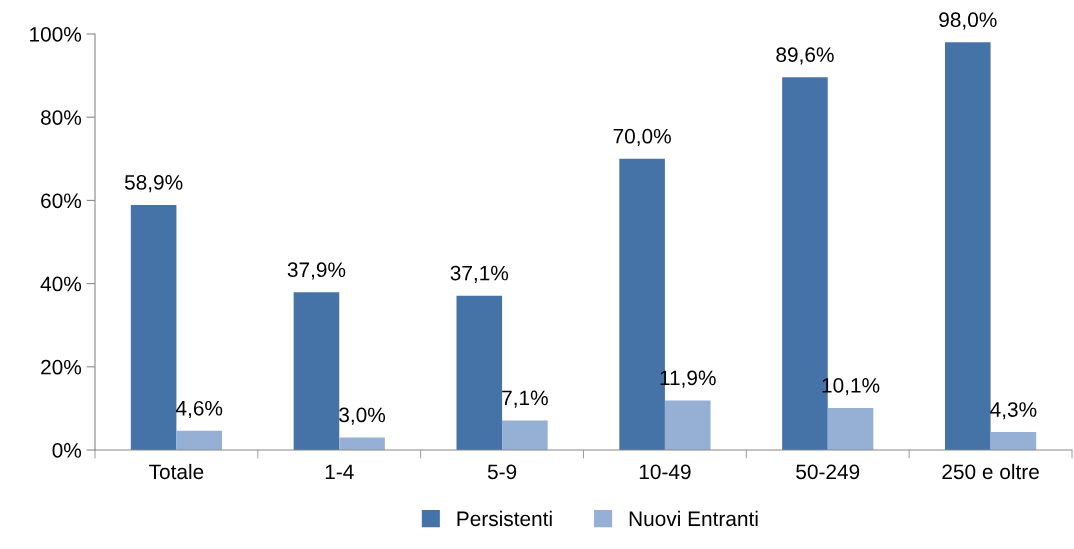 The height and width of the screenshot is (549, 1074). I want to click on x-tick-label: Totale, so click(176, 471).